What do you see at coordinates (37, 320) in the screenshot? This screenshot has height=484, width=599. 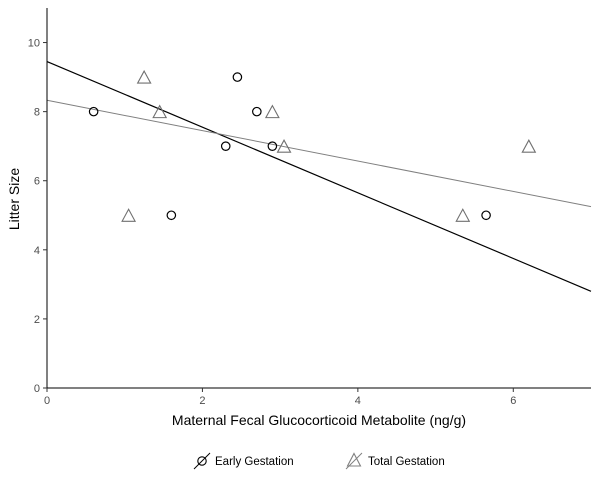 I see `y-tick-label: 2` at bounding box center [37, 320].